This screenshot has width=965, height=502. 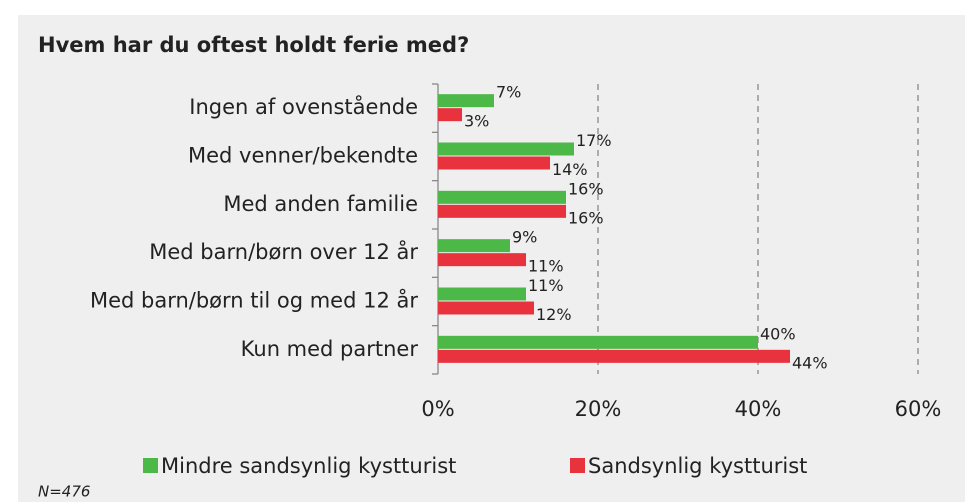 What do you see at coordinates (758, 409) in the screenshot?
I see `x-tick-label: 40%` at bounding box center [758, 409].